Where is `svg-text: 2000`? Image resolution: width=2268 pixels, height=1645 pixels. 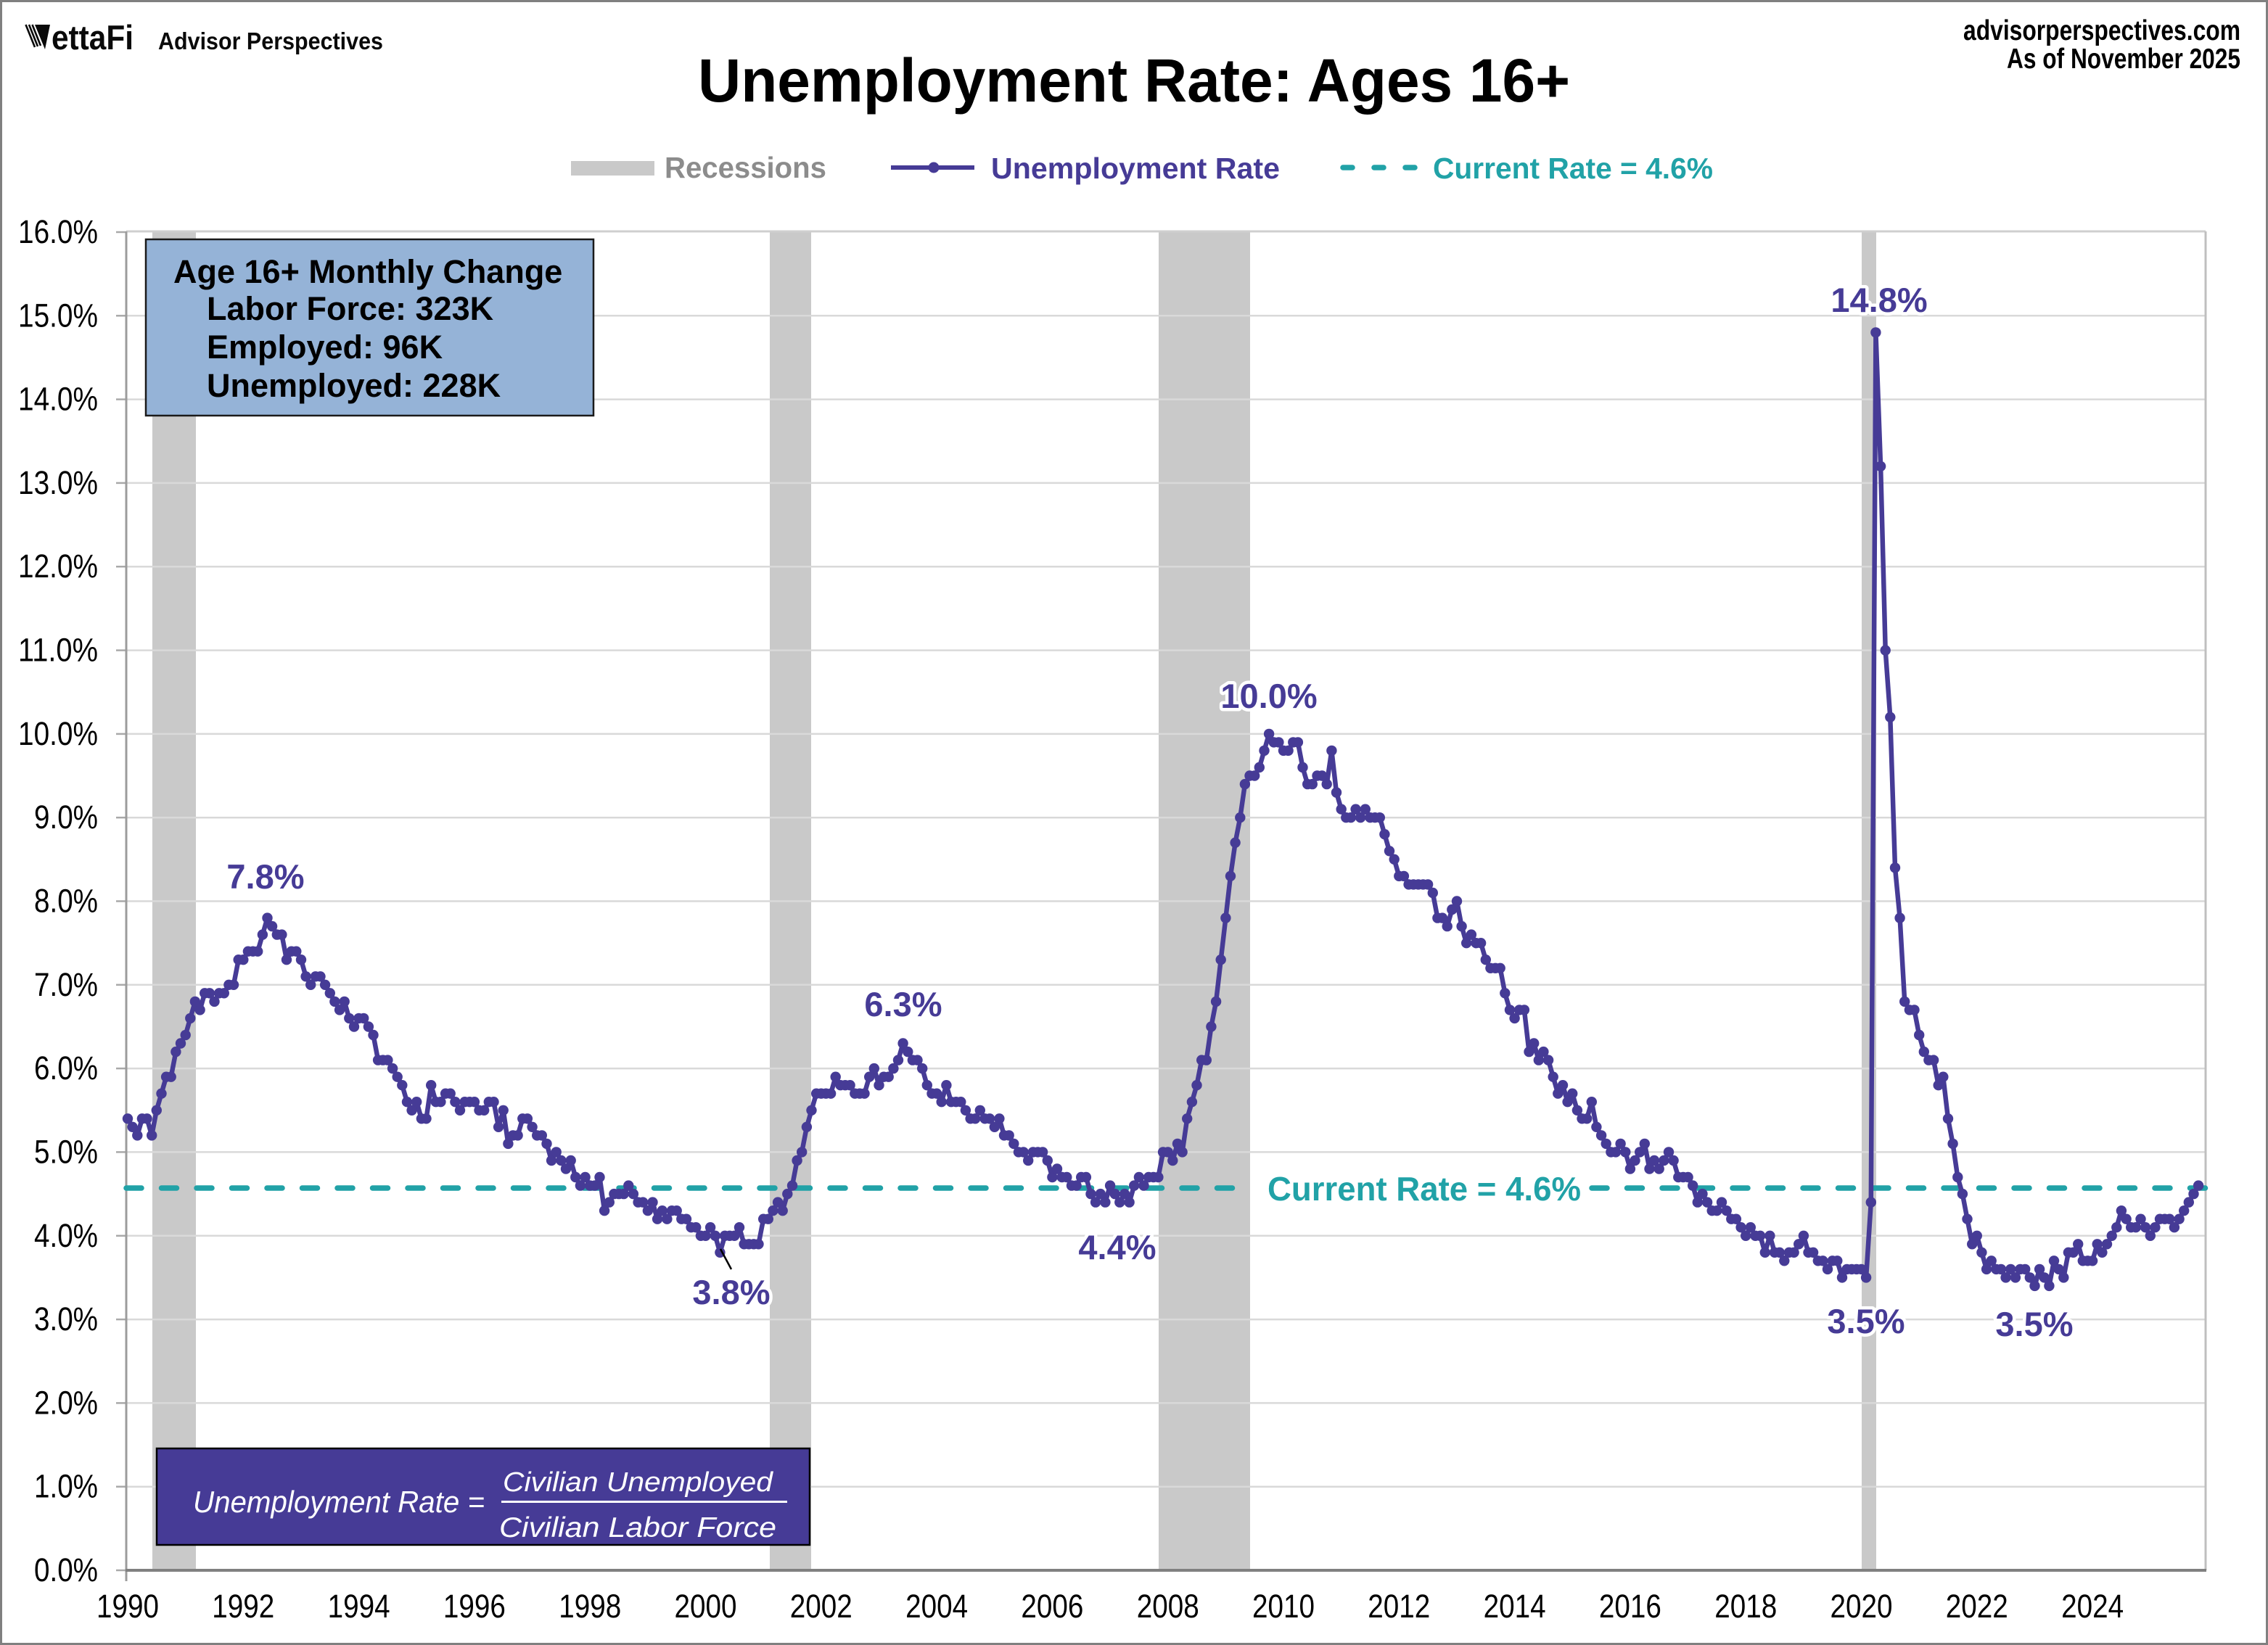 svg-text: 2000 is located at coordinates (706, 1606).